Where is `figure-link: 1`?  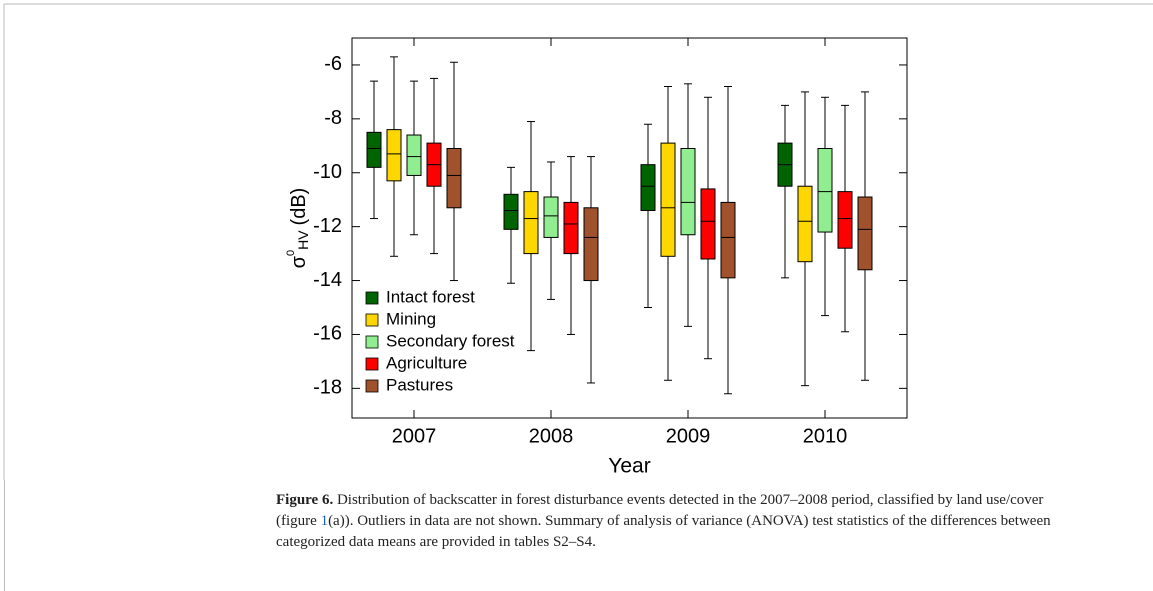
figure-link: 1 is located at coordinates (324, 521).